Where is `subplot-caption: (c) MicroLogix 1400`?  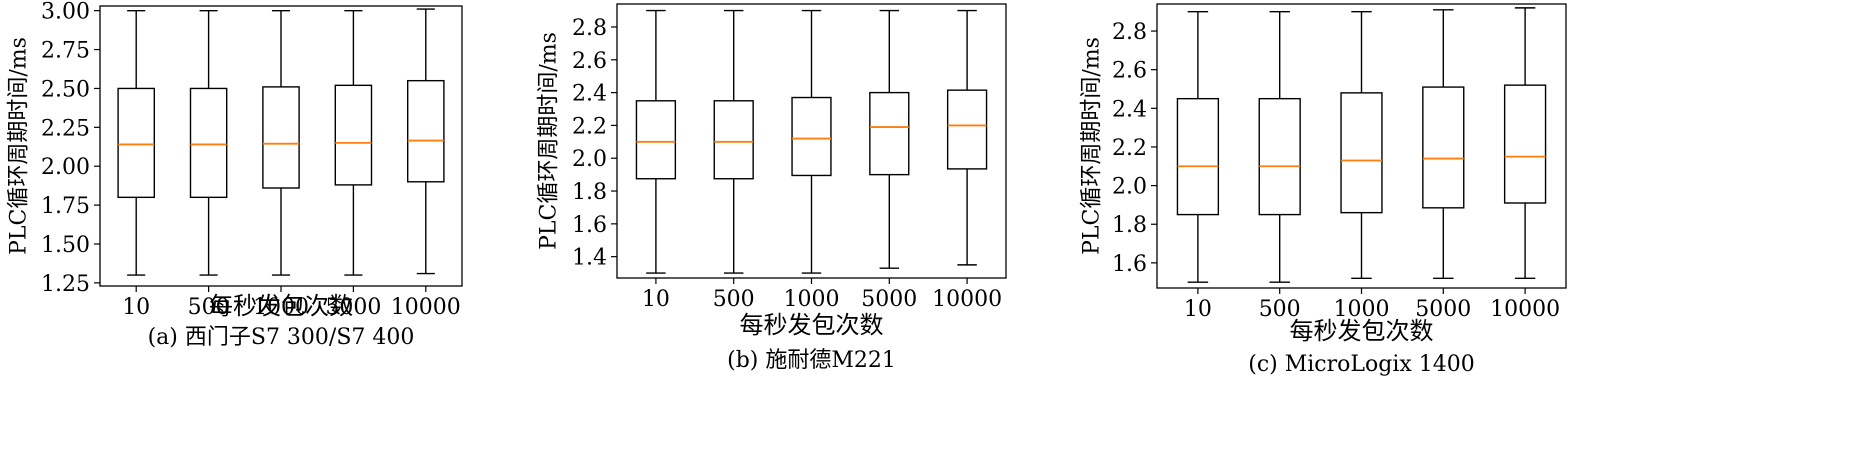
subplot-caption: (c) MicroLogix 1400 is located at coordinates (1361, 364).